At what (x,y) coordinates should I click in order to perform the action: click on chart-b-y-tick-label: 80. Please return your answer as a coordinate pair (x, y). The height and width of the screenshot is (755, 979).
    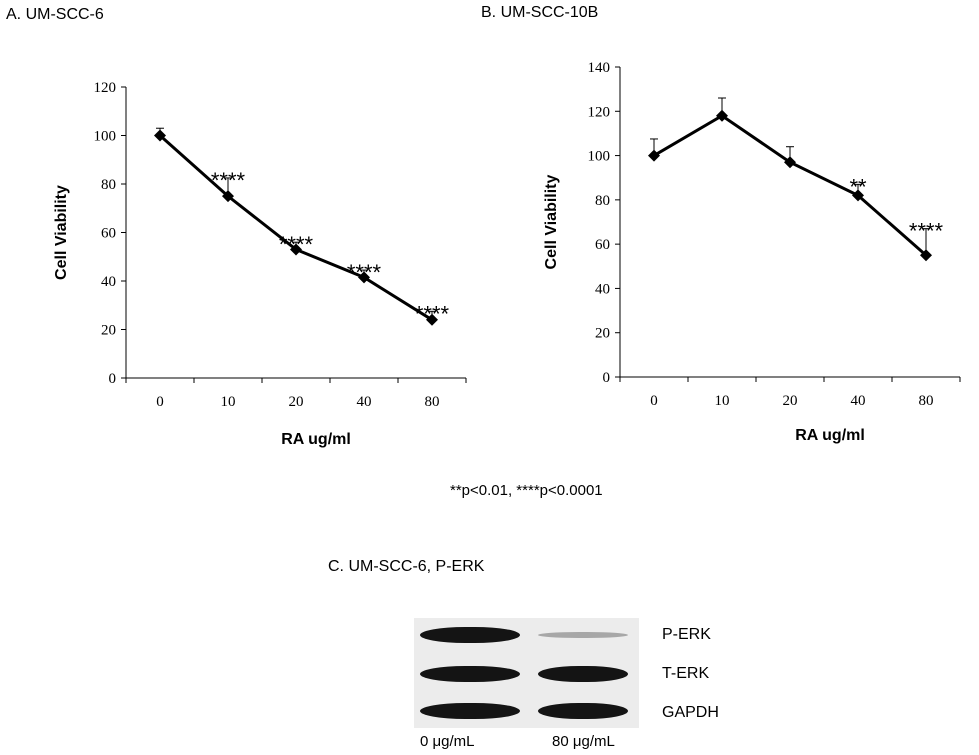
    Looking at the image, I should click on (602, 201).